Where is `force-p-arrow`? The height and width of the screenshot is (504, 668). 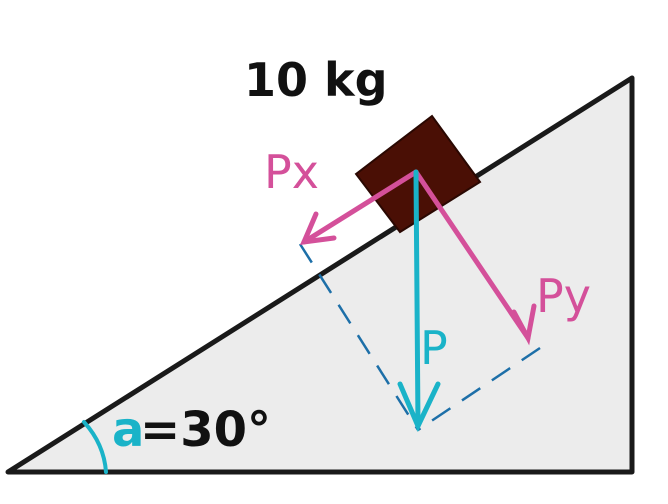 force-p-arrow is located at coordinates (419, 301).